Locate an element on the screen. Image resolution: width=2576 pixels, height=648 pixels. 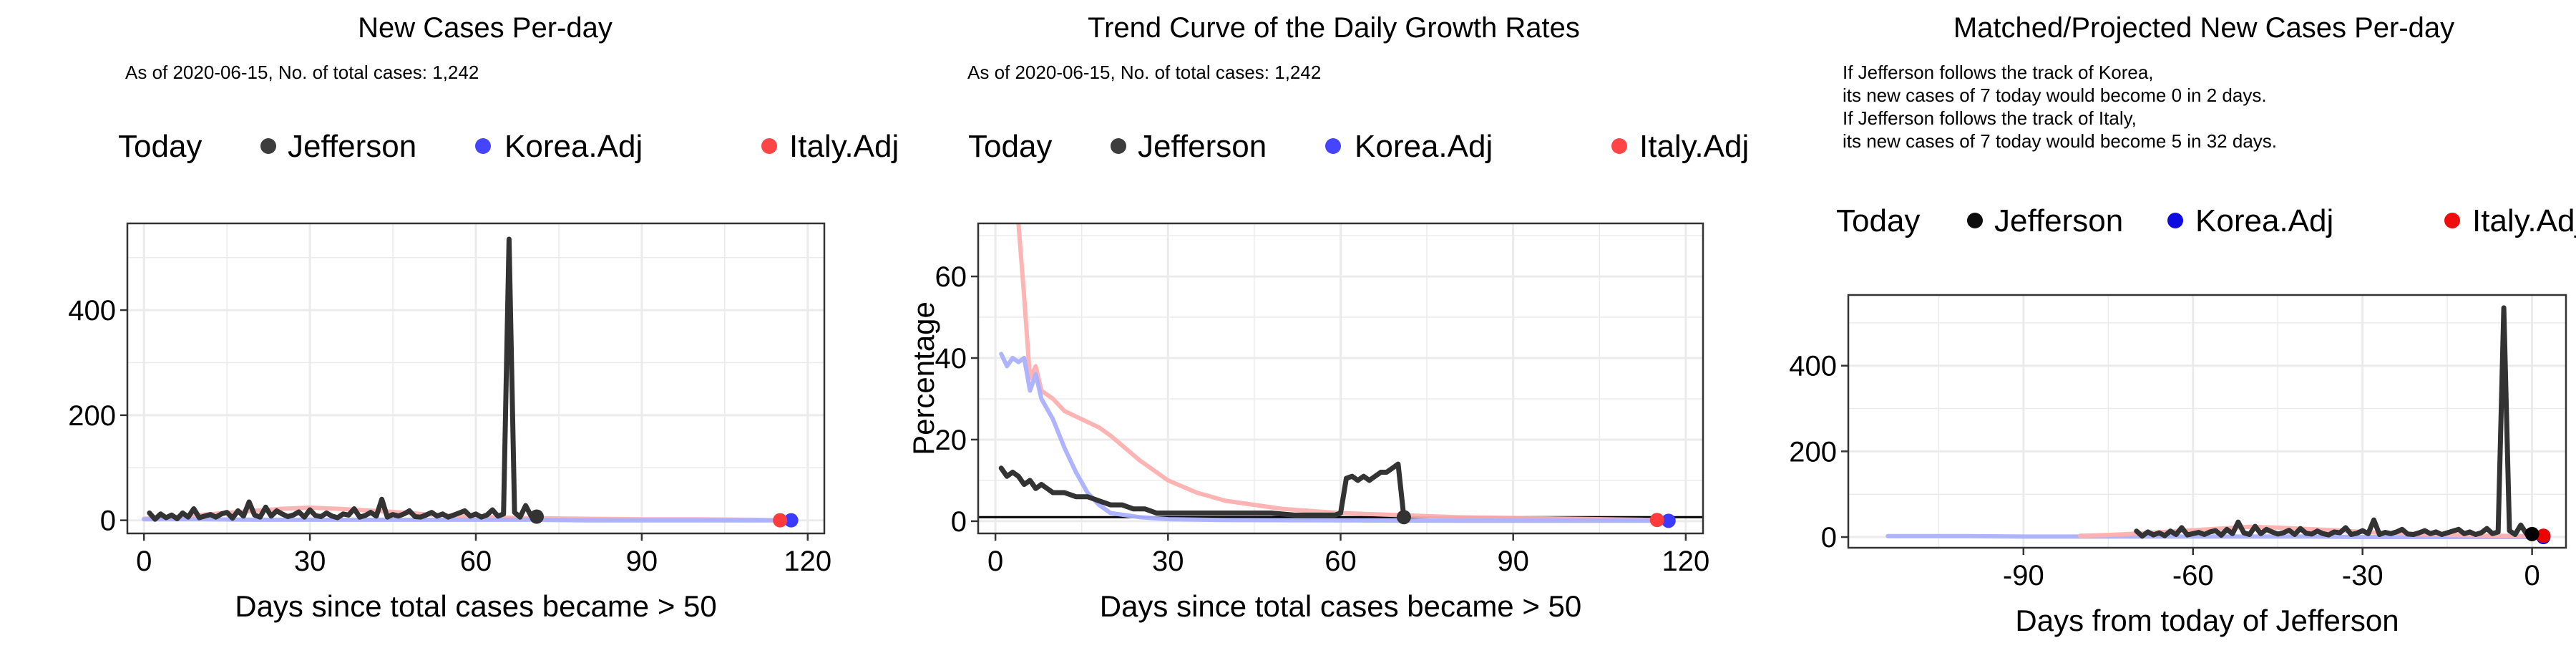
grid is located at coordinates (475, 378).